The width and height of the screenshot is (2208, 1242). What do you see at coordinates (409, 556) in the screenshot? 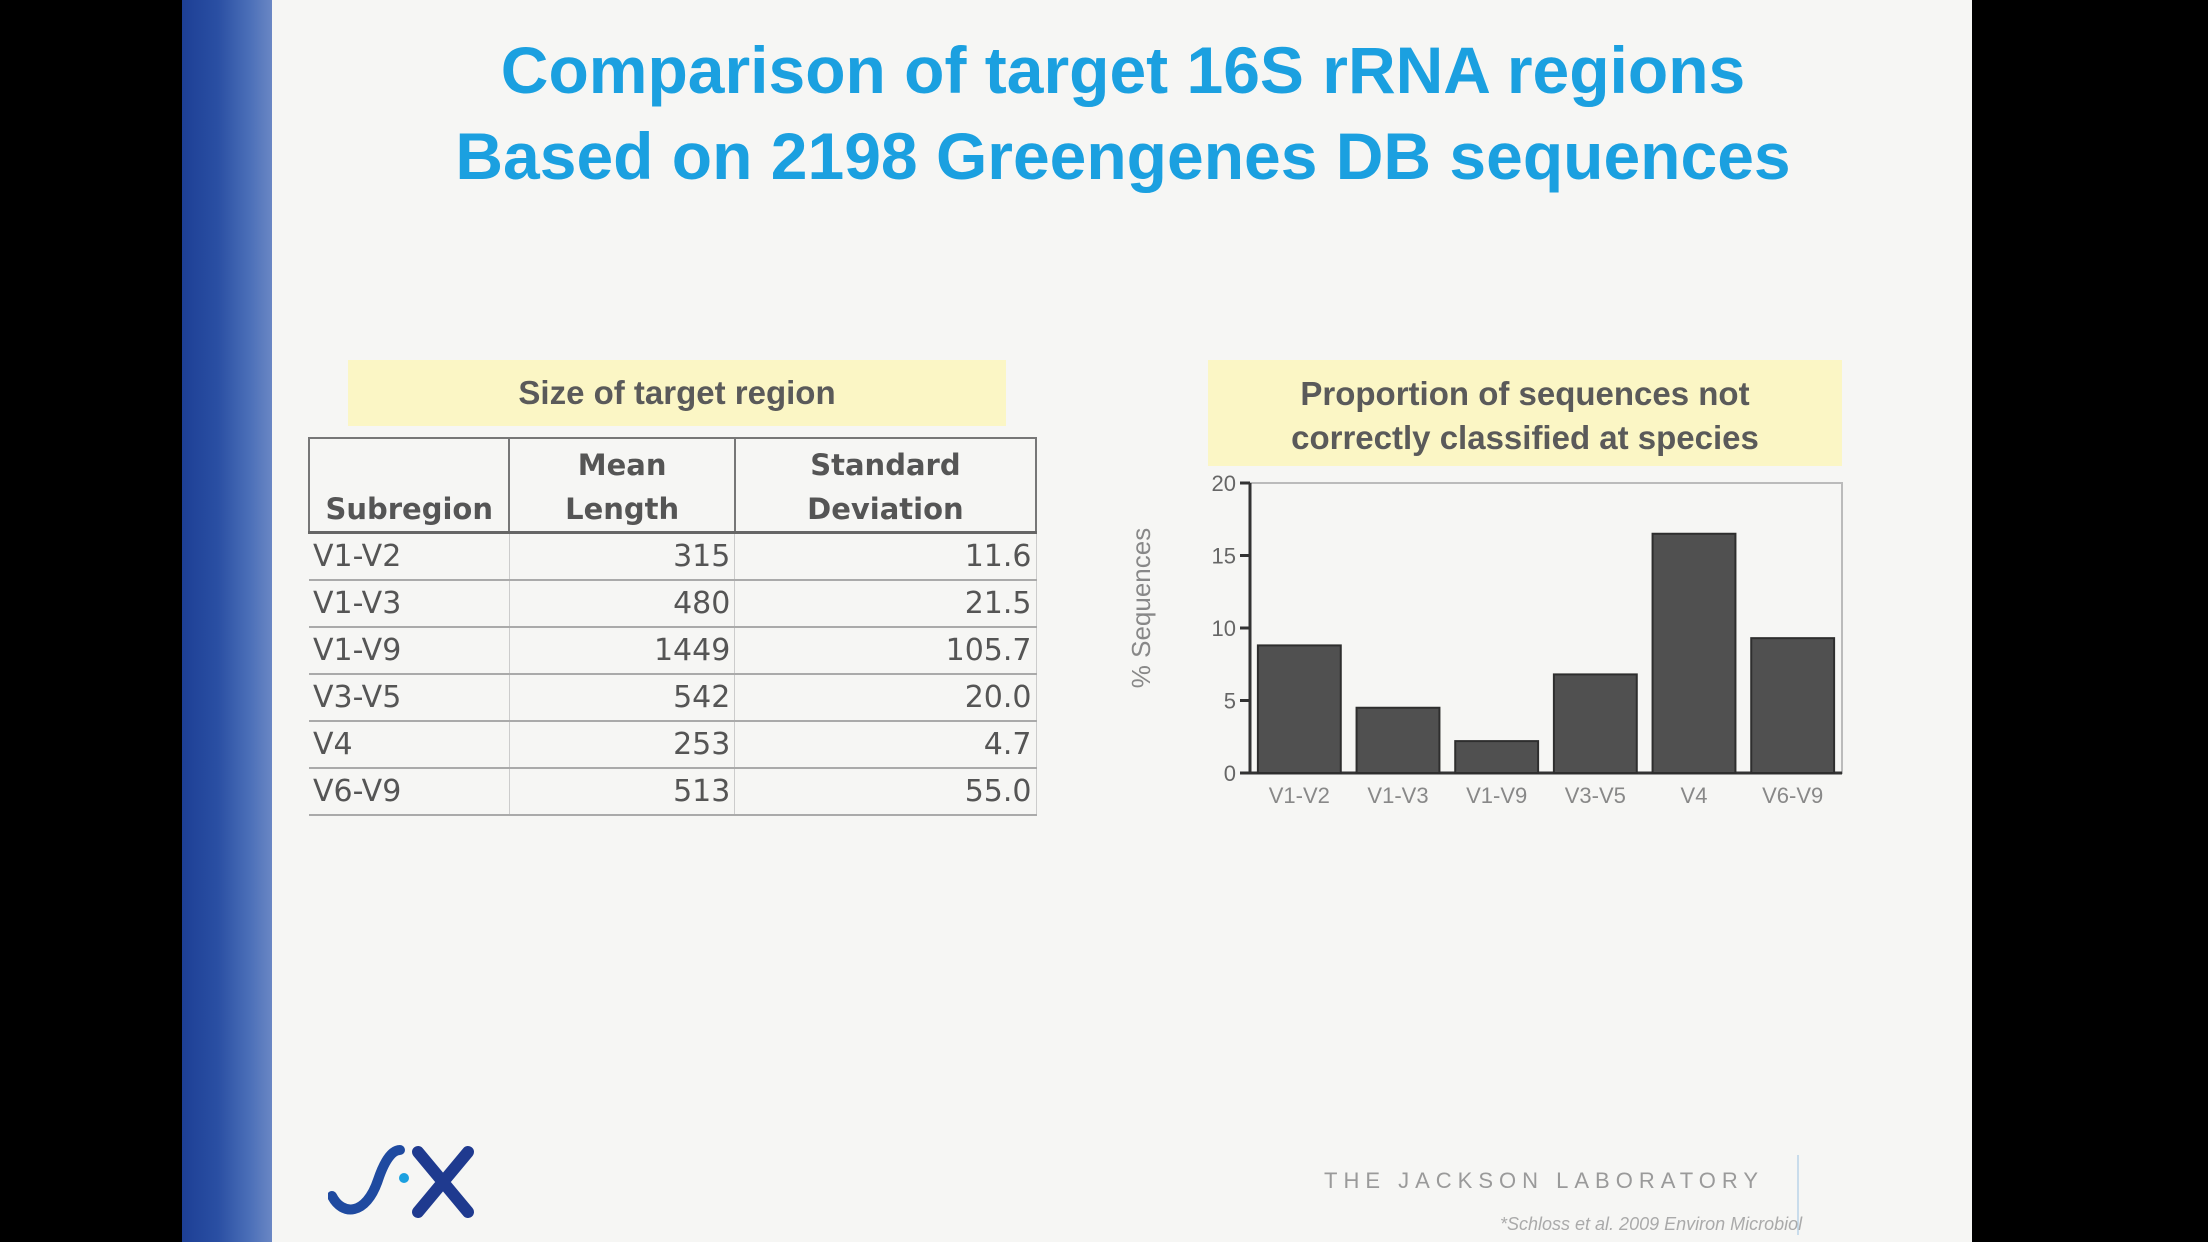
I see `cell-subregion: V1-V2` at bounding box center [409, 556].